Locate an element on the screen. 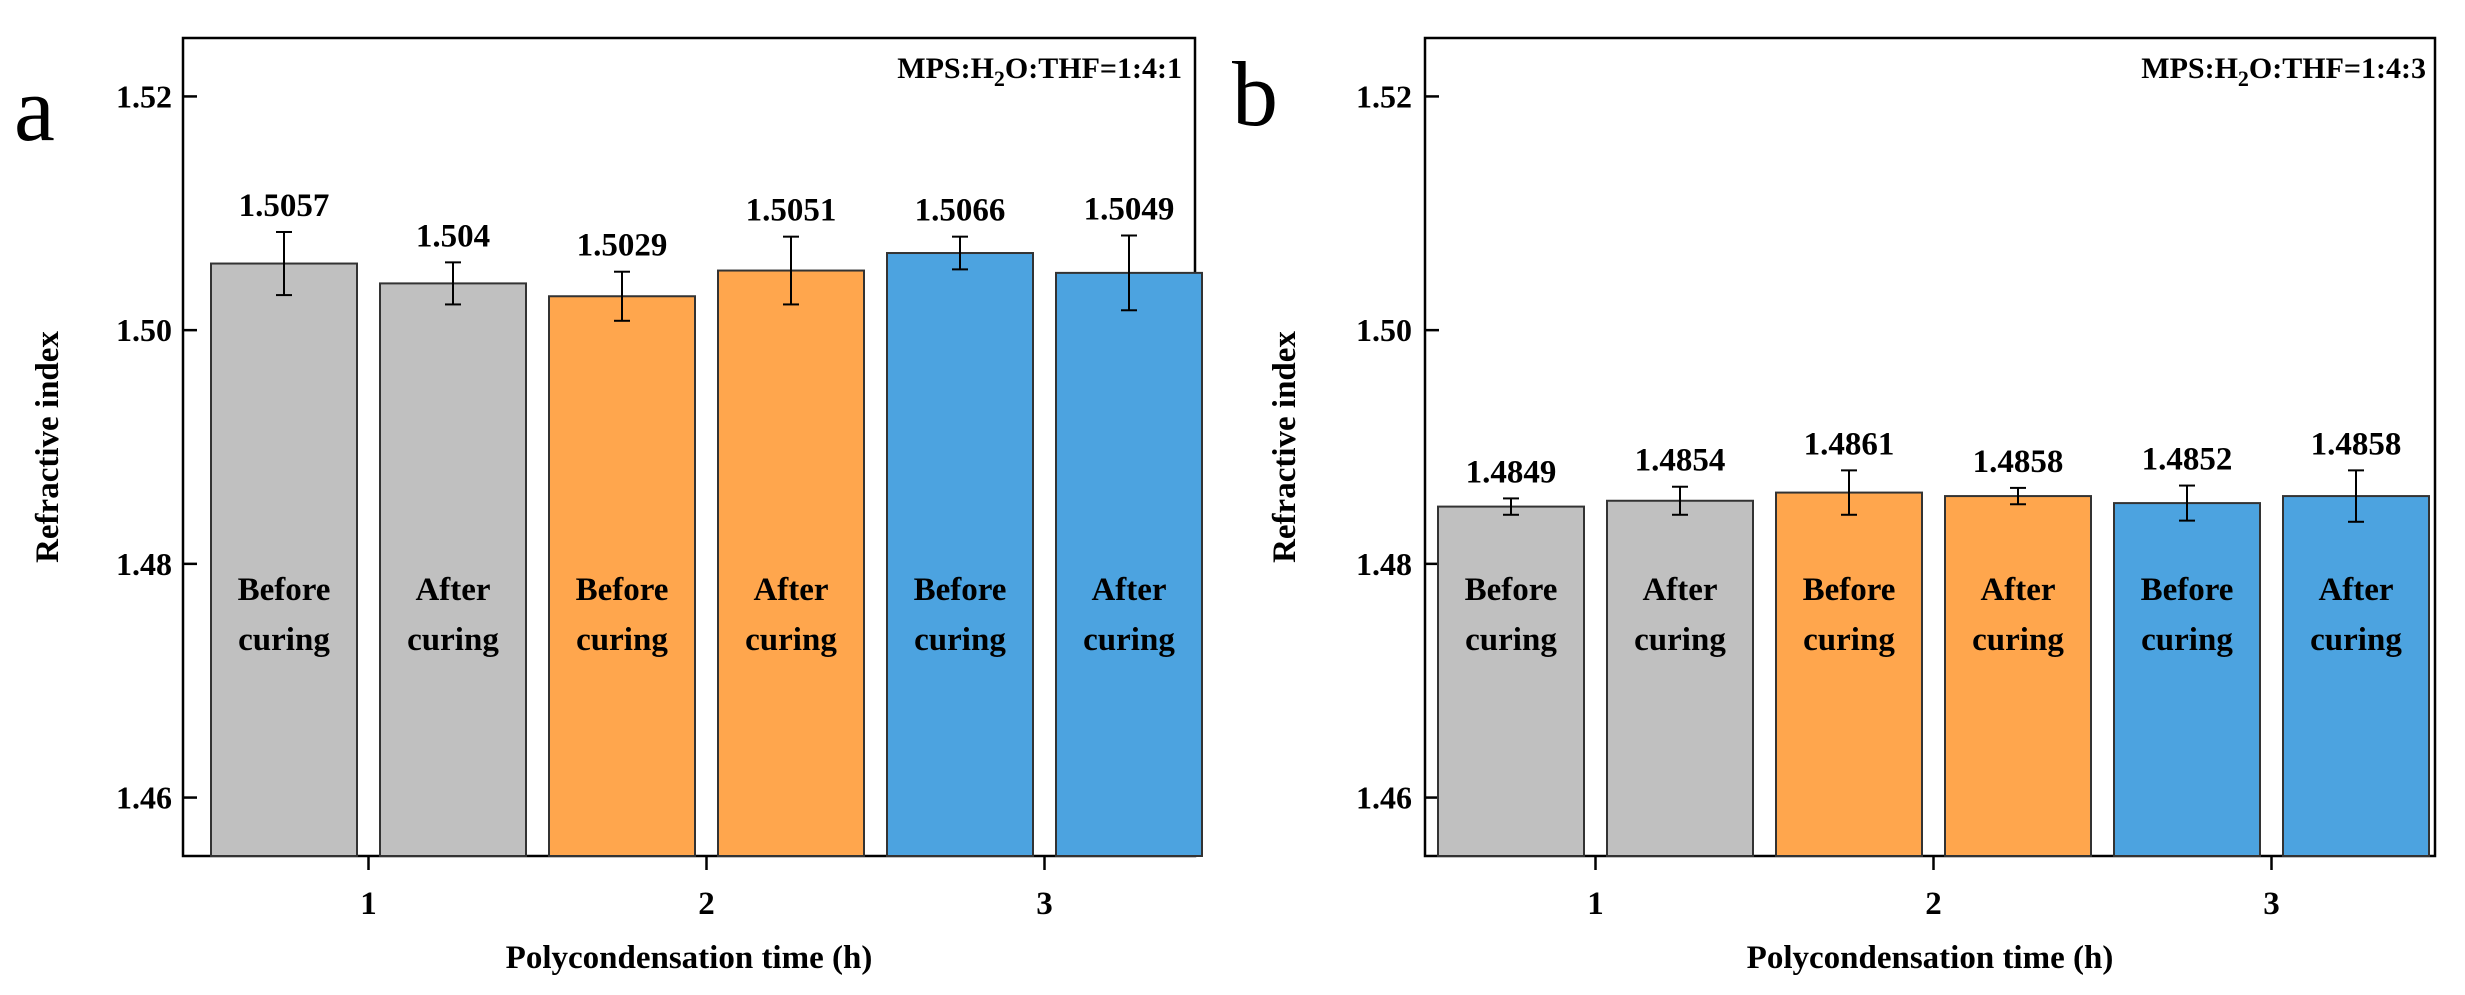 The width and height of the screenshot is (2465, 995). bar-group: 1.504 After curing is located at coordinates (453, 537).